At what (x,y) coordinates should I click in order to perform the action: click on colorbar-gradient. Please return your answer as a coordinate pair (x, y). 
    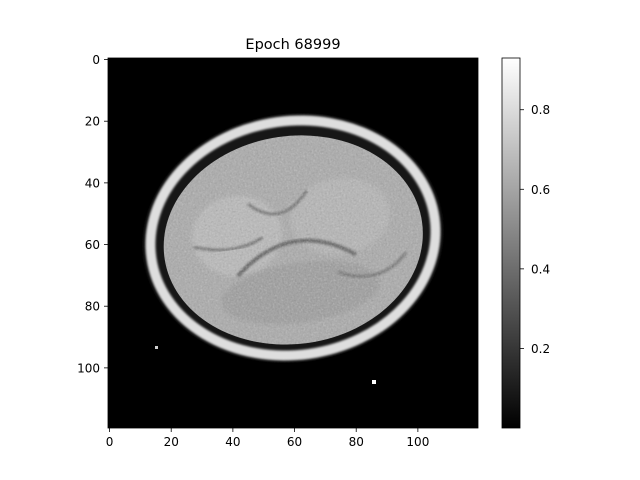
    Looking at the image, I should click on (511, 243).